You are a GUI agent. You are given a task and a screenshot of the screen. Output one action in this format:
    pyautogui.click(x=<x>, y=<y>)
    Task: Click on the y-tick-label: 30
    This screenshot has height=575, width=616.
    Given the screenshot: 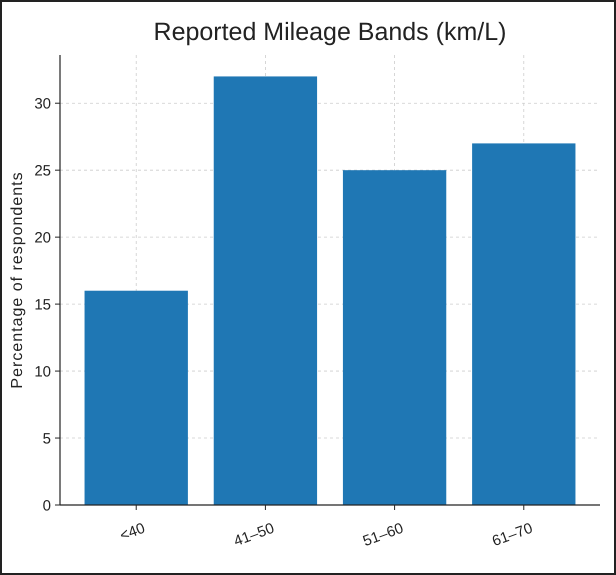 What is the action you would take?
    pyautogui.click(x=42, y=103)
    